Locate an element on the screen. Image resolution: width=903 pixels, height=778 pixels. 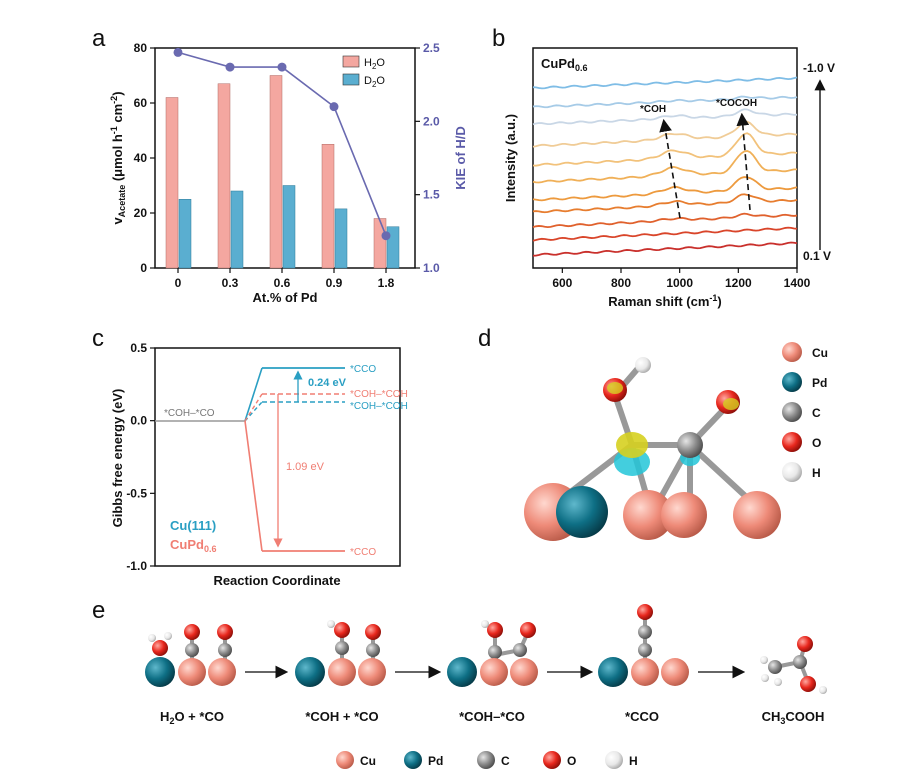
x-tick-label-b: 1000 is located at coordinates (679, 283).